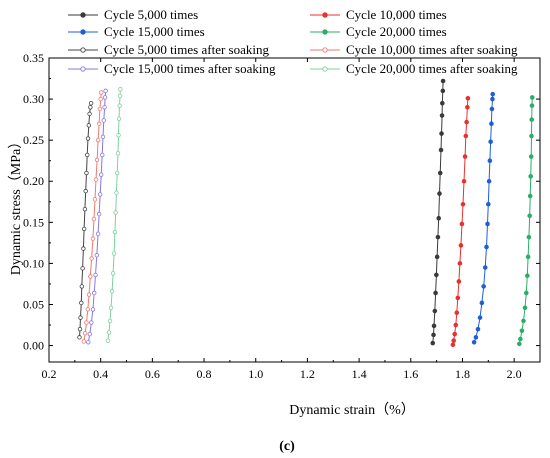 The image size is (550, 458). What do you see at coordinates (33, 58) in the screenshot?
I see `y-tick-label: 0.35` at bounding box center [33, 58].